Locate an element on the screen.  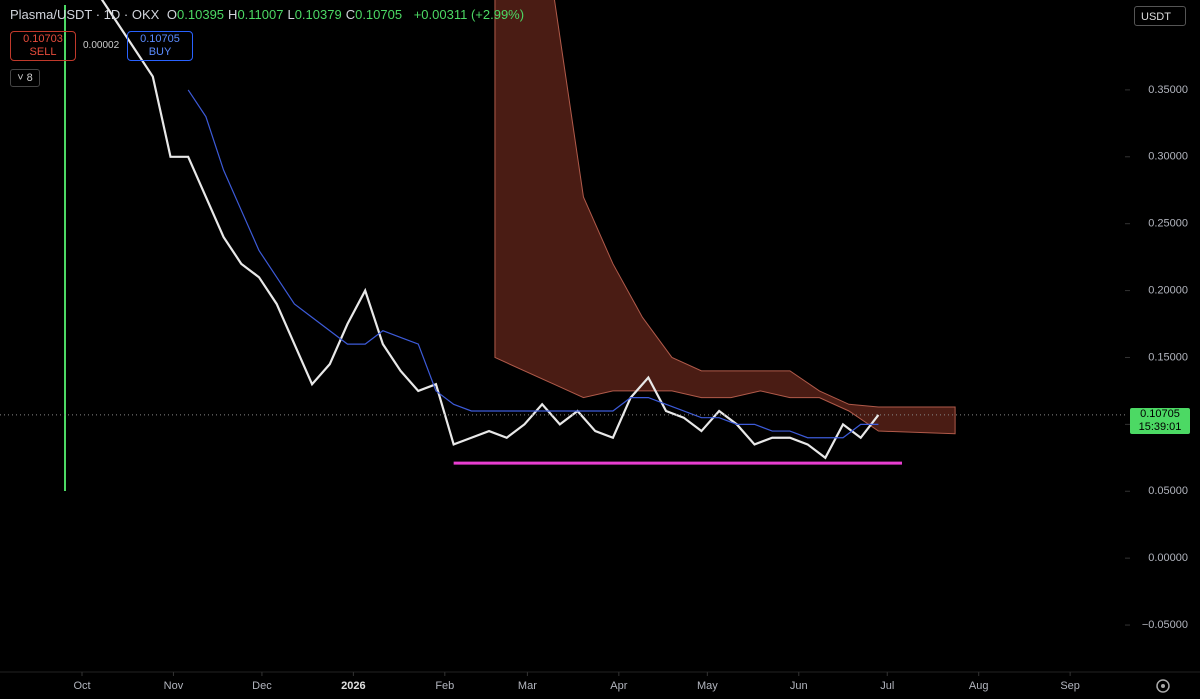
sell-label: SELL is located at coordinates (43, 52).